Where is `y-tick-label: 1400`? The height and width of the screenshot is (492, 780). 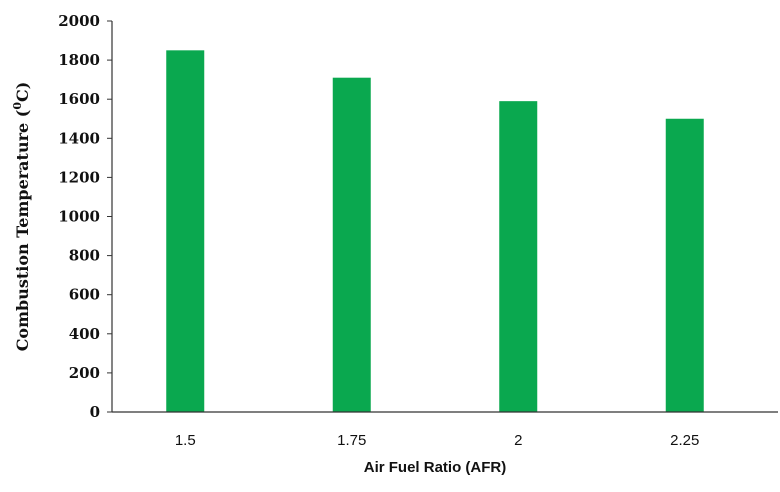
y-tick-label: 1400 is located at coordinates (79, 138).